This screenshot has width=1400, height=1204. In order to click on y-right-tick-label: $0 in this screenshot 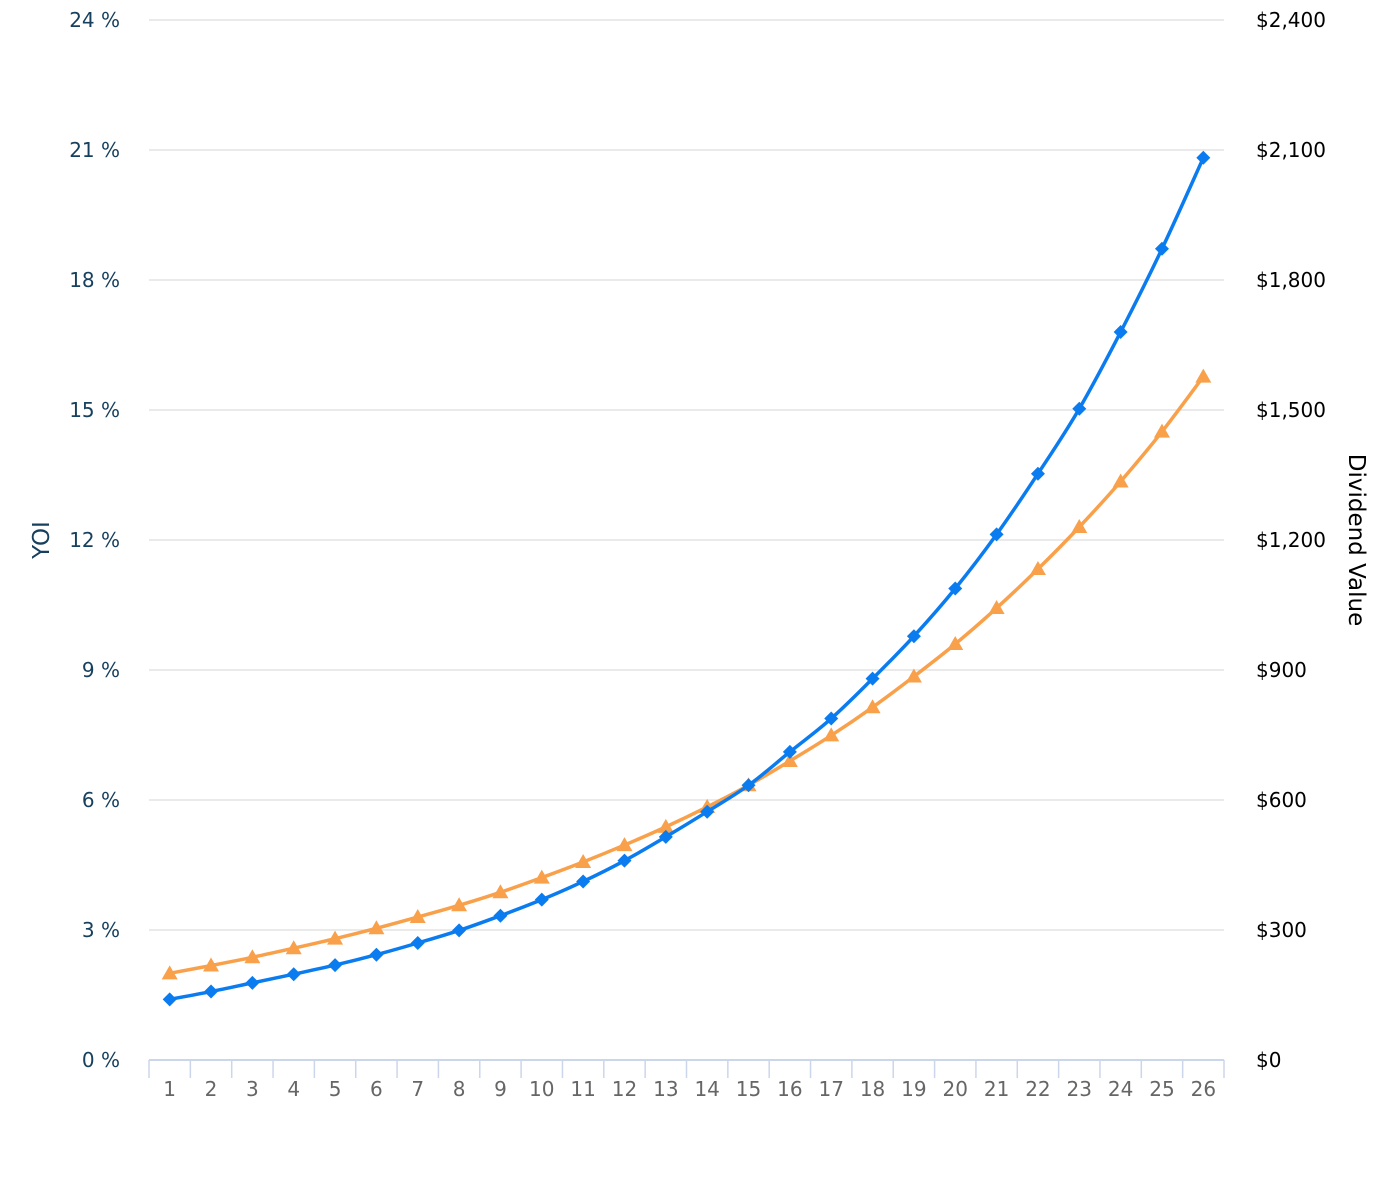, I will do `click(1268, 1060)`.